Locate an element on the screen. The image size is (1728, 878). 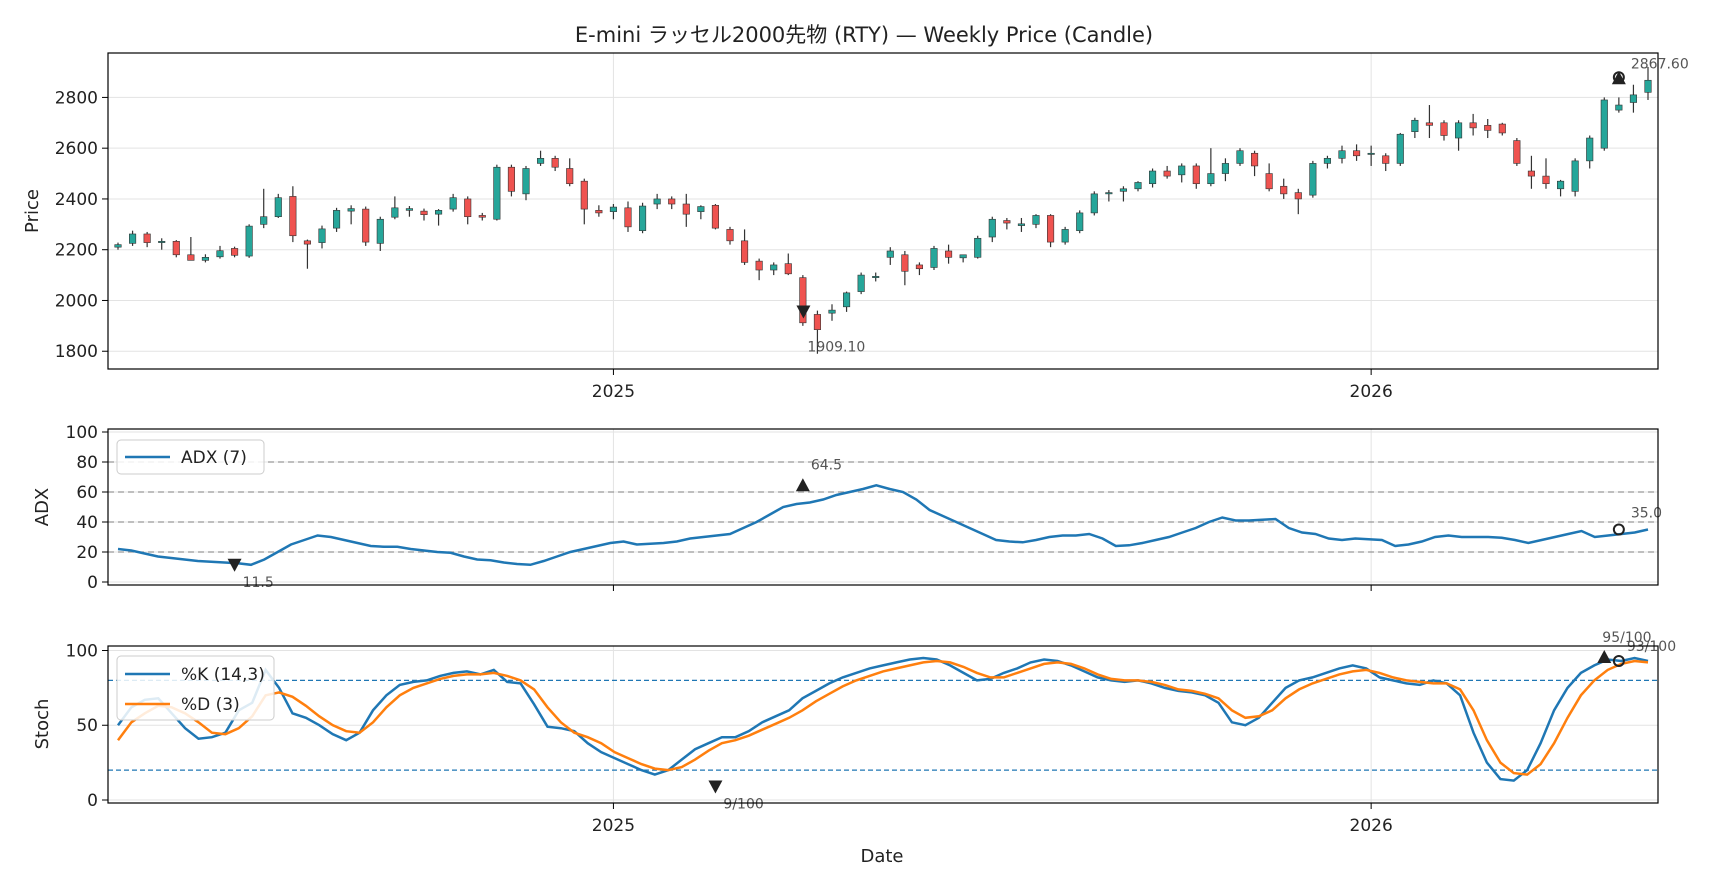
x-tick-label: 2025 is located at coordinates (613, 826).